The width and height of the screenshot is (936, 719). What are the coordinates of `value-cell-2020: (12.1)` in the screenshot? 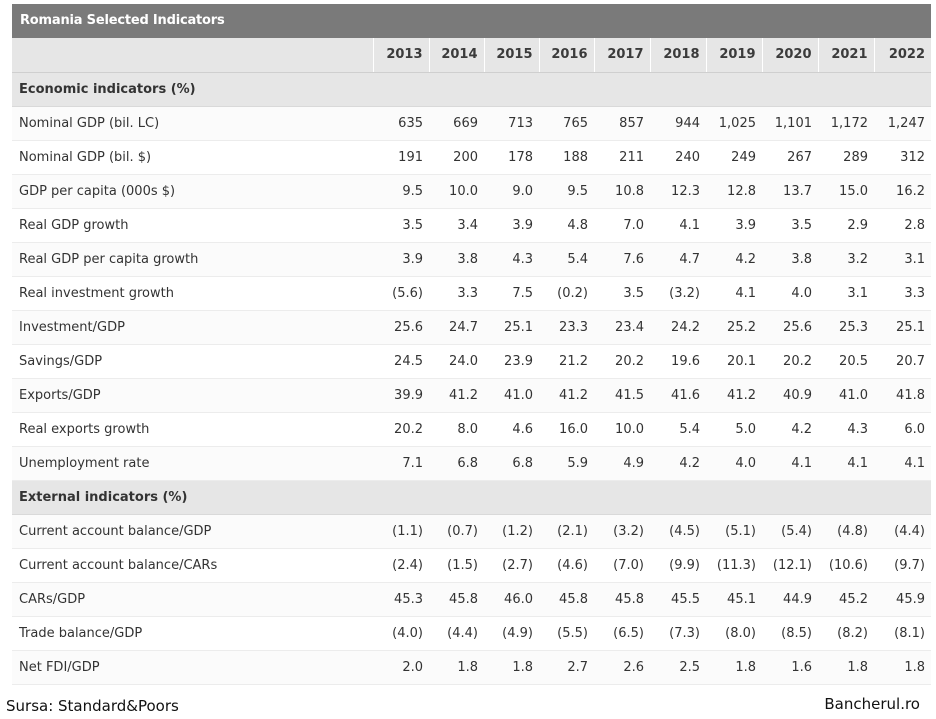 It's located at (790, 565).